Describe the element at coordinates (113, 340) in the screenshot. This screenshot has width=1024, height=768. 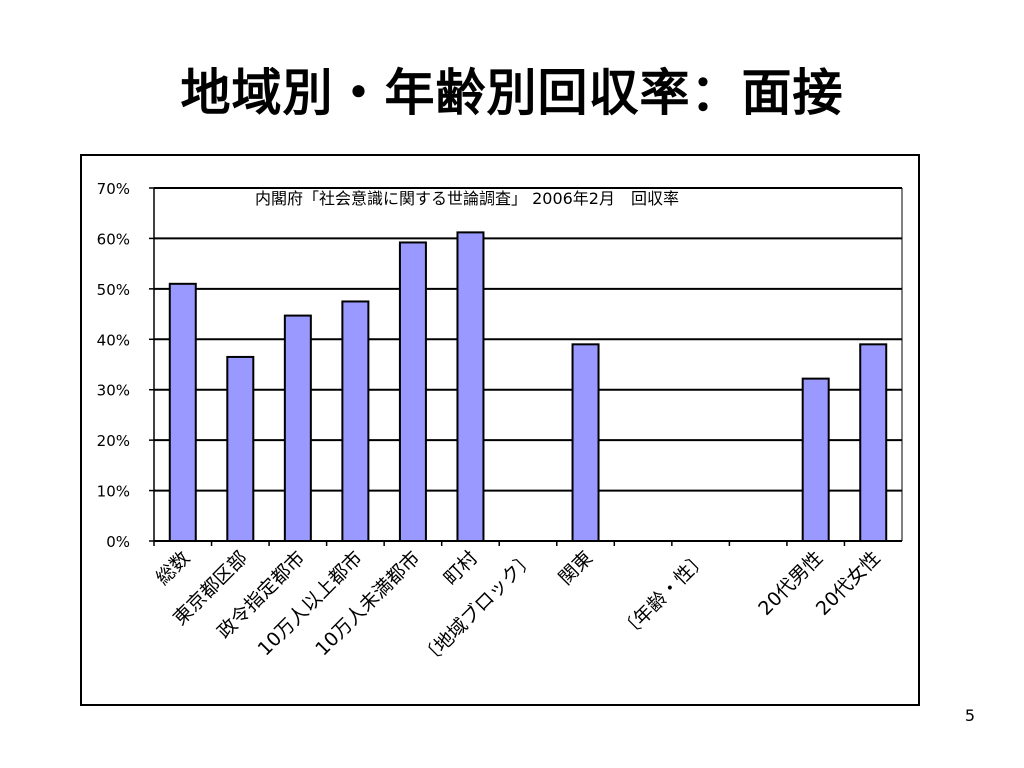
I see `y-tick-label-4: 40%` at that location.